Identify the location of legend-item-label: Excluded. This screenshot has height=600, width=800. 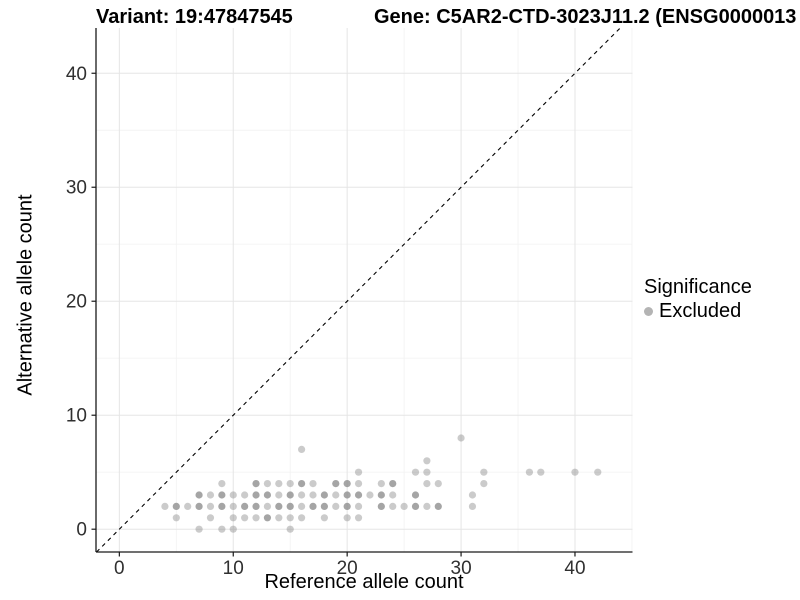
(700, 311).